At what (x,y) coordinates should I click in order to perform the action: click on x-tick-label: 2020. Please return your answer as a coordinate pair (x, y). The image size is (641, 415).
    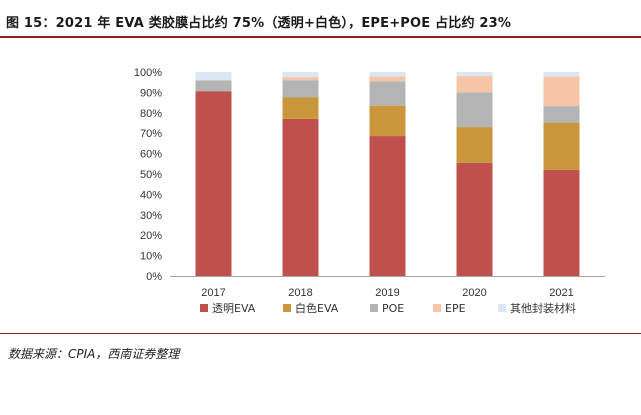
    Looking at the image, I should click on (474, 293).